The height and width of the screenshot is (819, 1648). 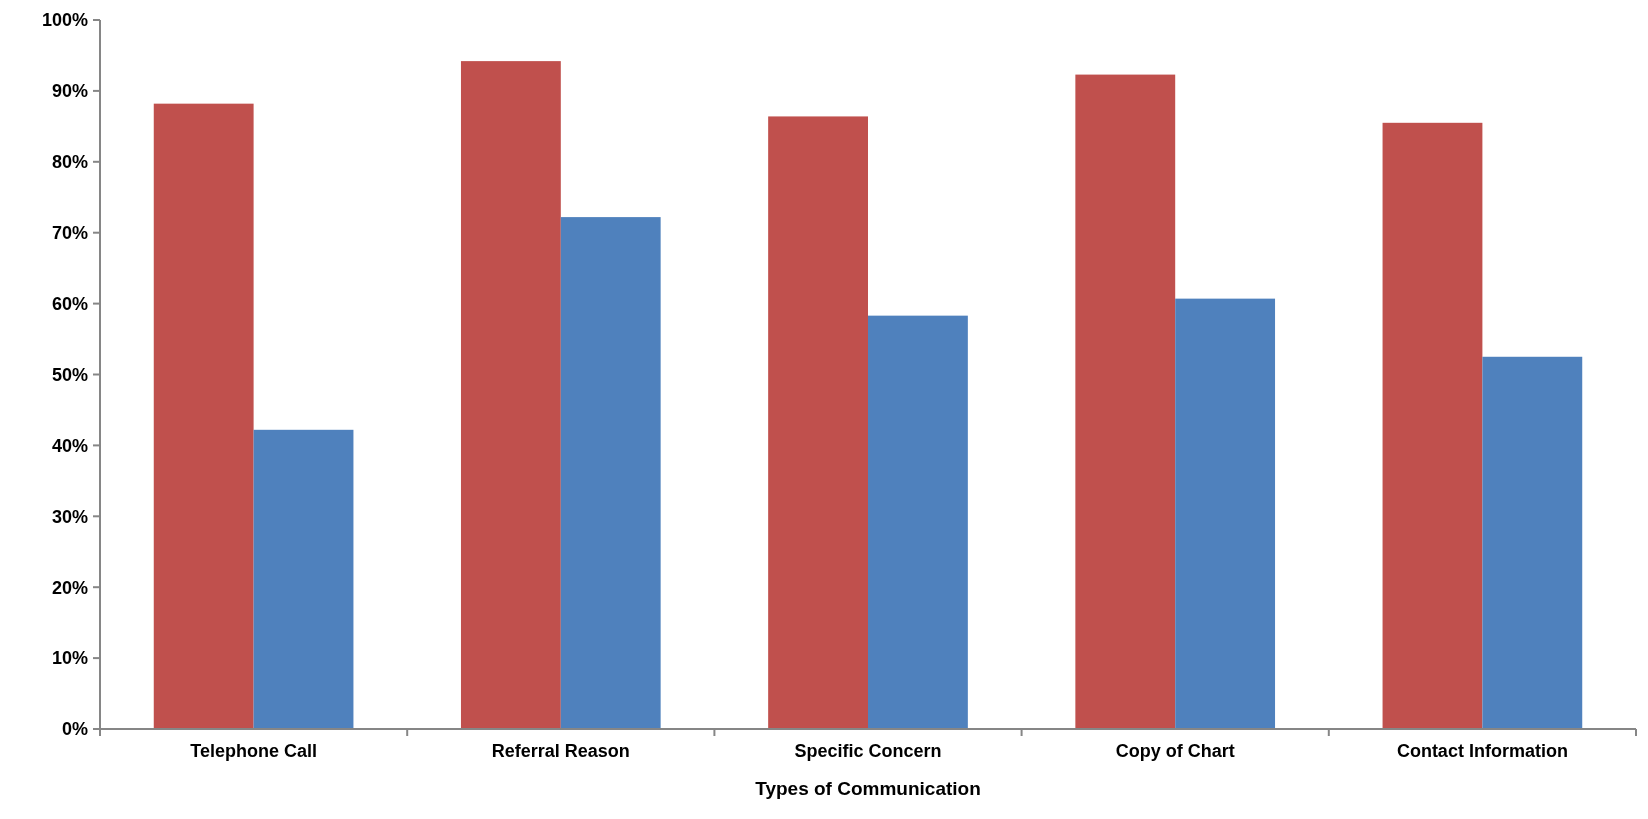 I want to click on y-tick-label: 70%, so click(x=69, y=233).